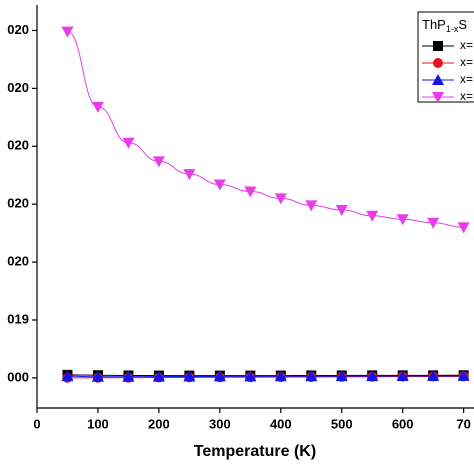  Describe the element at coordinates (452, 29) in the screenshot. I see `legend-title-part: 1-x` at that location.